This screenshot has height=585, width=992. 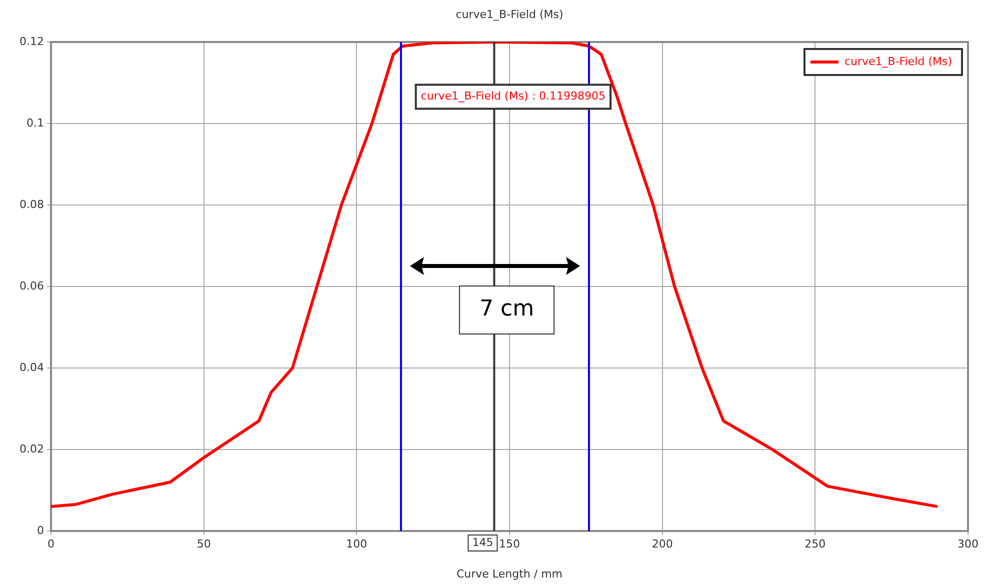 I want to click on x-tick-label: 100, so click(x=357, y=543).